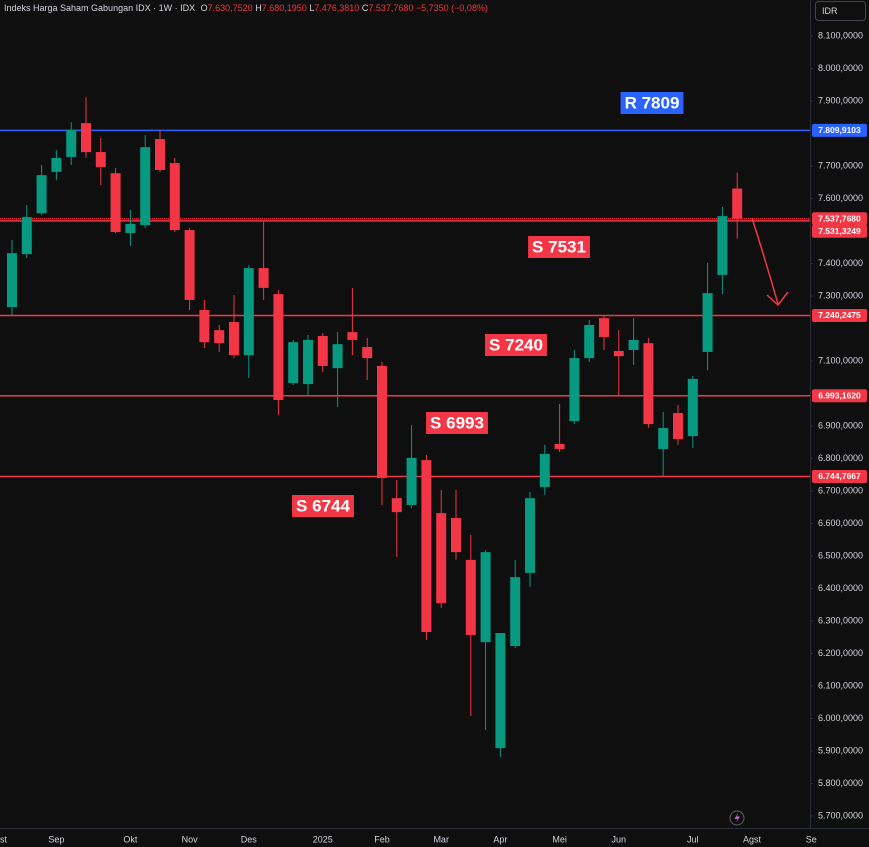  I want to click on y-tick-label: 7.700,0000, so click(840, 165).